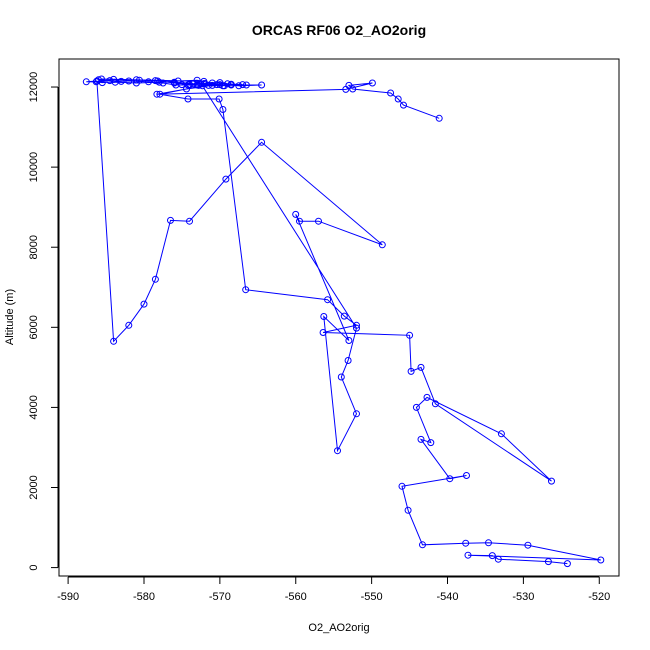 The image size is (650, 650). What do you see at coordinates (220, 597) in the screenshot?
I see `x-tick-label: -570` at bounding box center [220, 597].